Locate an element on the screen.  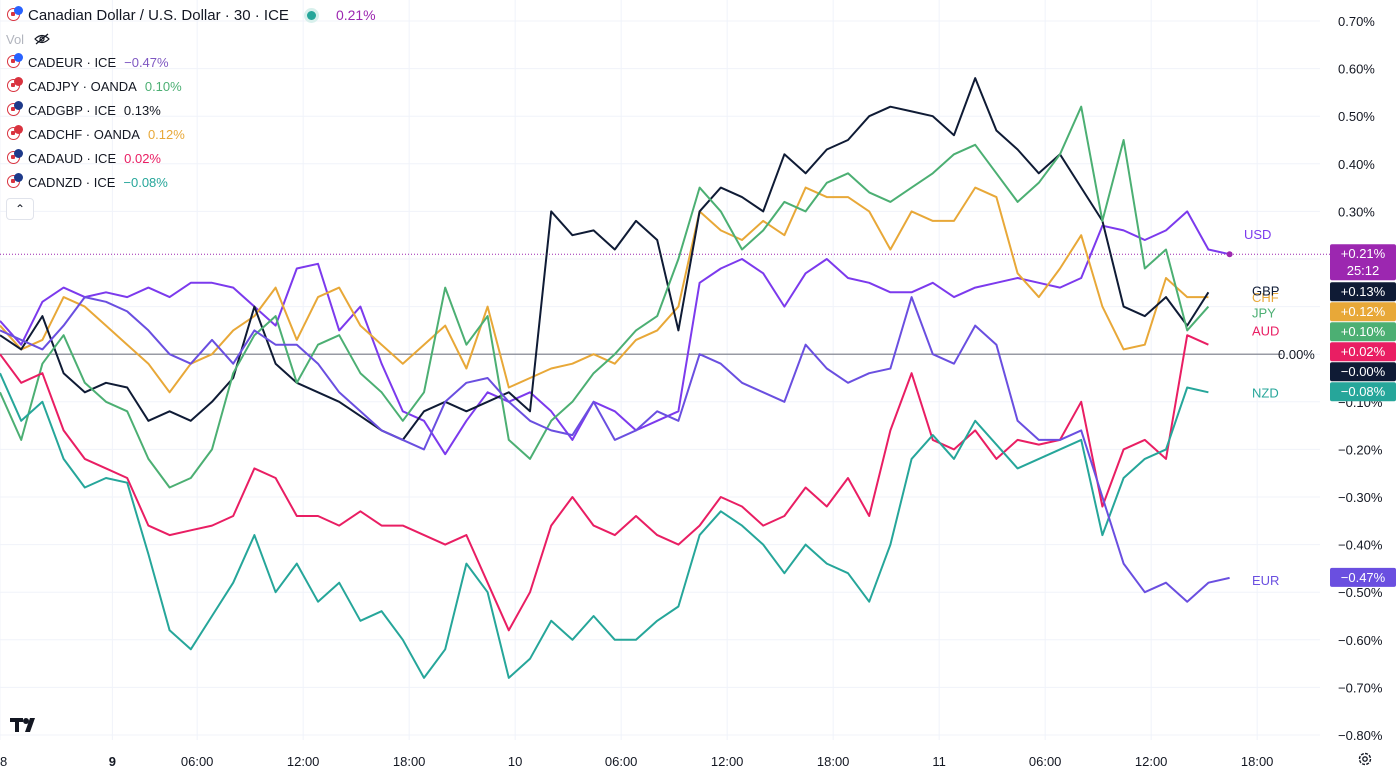
current-price-badge: +0.21% is located at coordinates (1363, 253).